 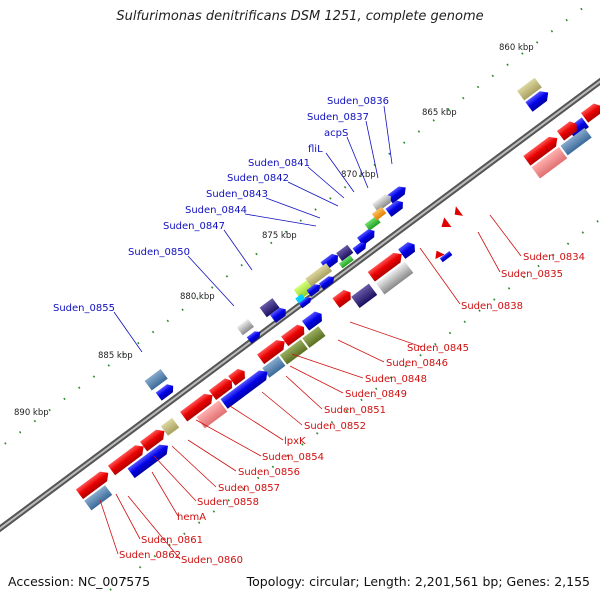 What do you see at coordinates (159, 252) in the screenshot?
I see `label-suden-0850: Suden_0850` at bounding box center [159, 252].